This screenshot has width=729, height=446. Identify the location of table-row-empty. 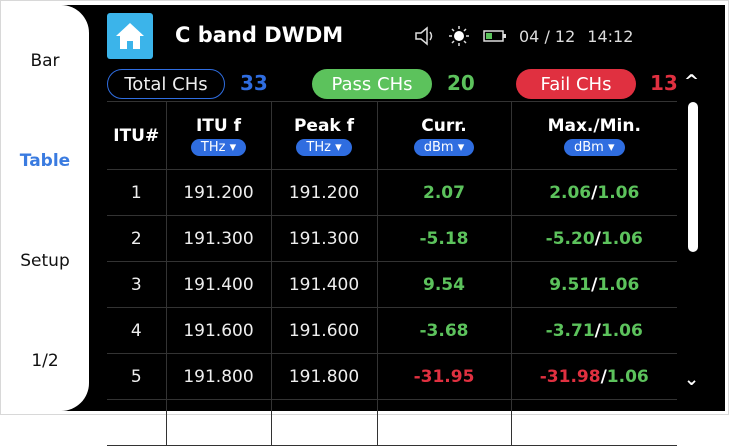
(392, 422).